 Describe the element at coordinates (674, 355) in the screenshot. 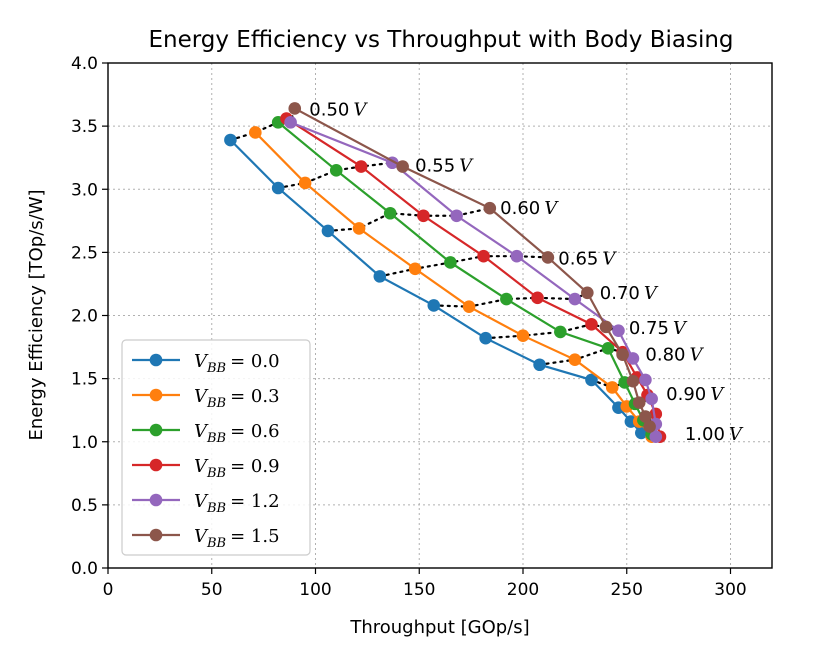

I see `voltage-label: 0.80 V` at that location.